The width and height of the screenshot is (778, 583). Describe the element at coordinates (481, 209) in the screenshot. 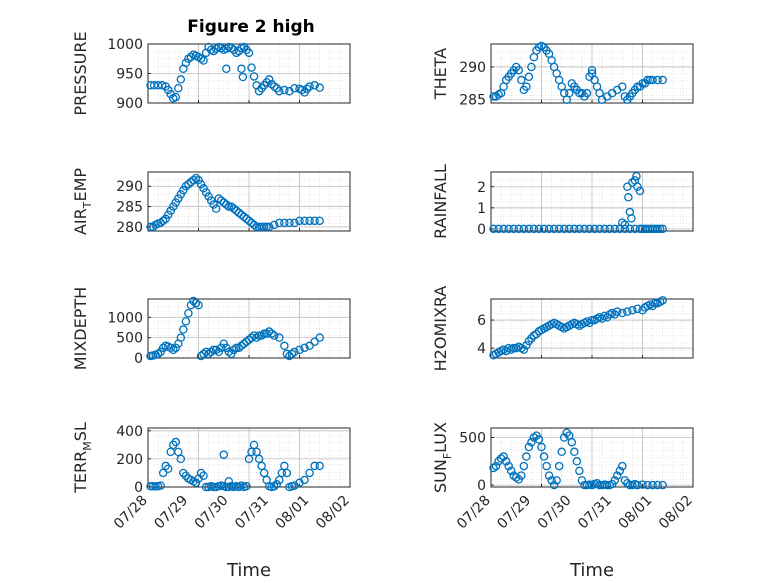

I see `y-tick-label: 1` at that location.